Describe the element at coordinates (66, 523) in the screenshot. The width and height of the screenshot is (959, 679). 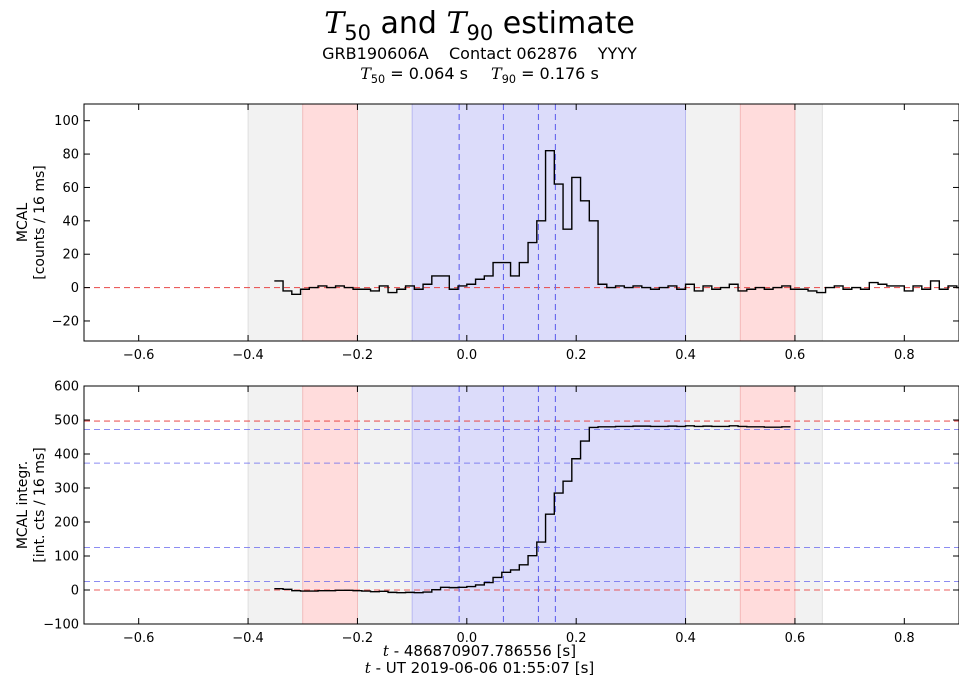
I see `integ-ytick-label-3: 200` at that location.